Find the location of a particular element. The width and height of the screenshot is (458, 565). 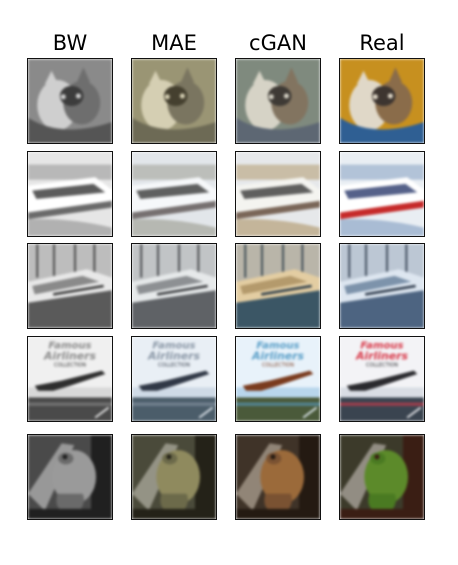

image-book-cover-mae: Famous Airliners COLLECTION is located at coordinates (174, 379).